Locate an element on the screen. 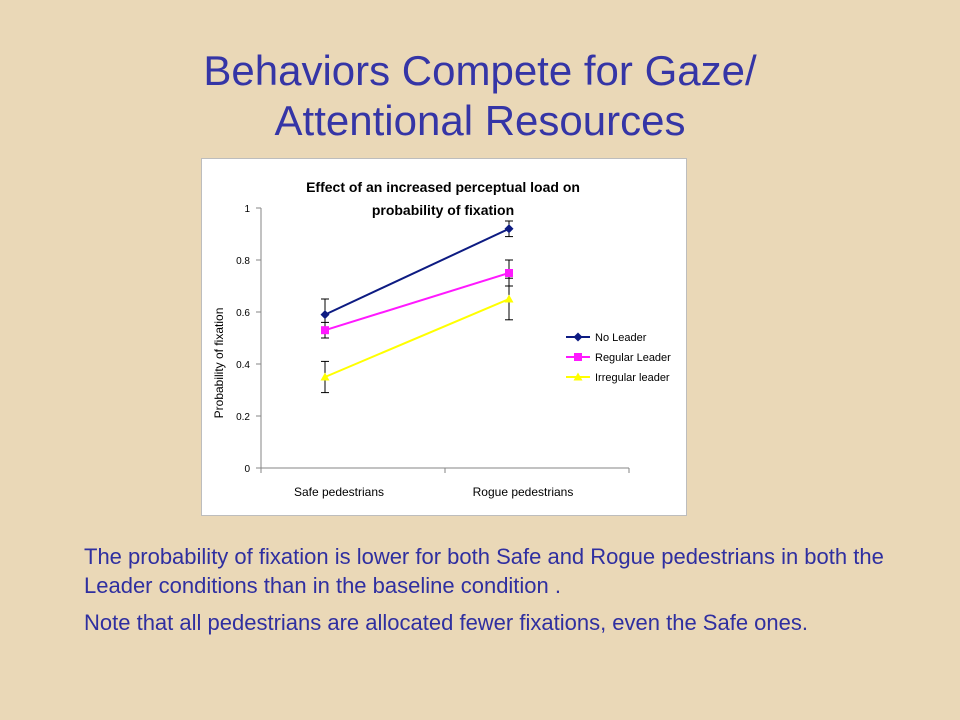 The height and width of the screenshot is (720, 960). series-lines is located at coordinates (417, 302).